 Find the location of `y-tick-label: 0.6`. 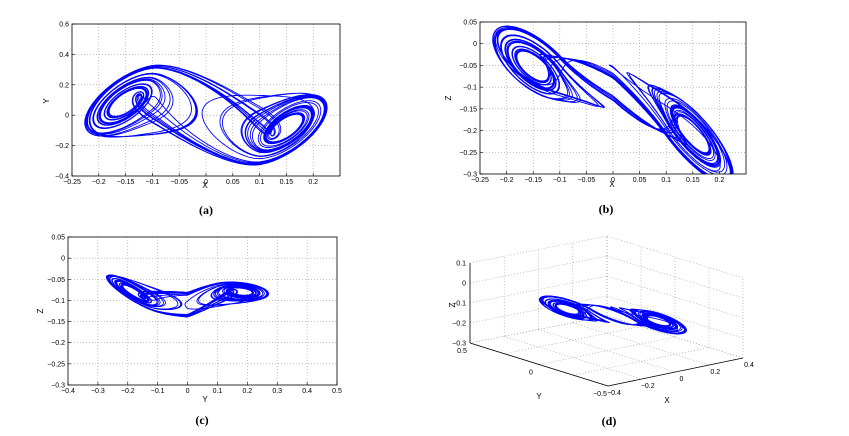

y-tick-label: 0.6 is located at coordinates (64, 25).